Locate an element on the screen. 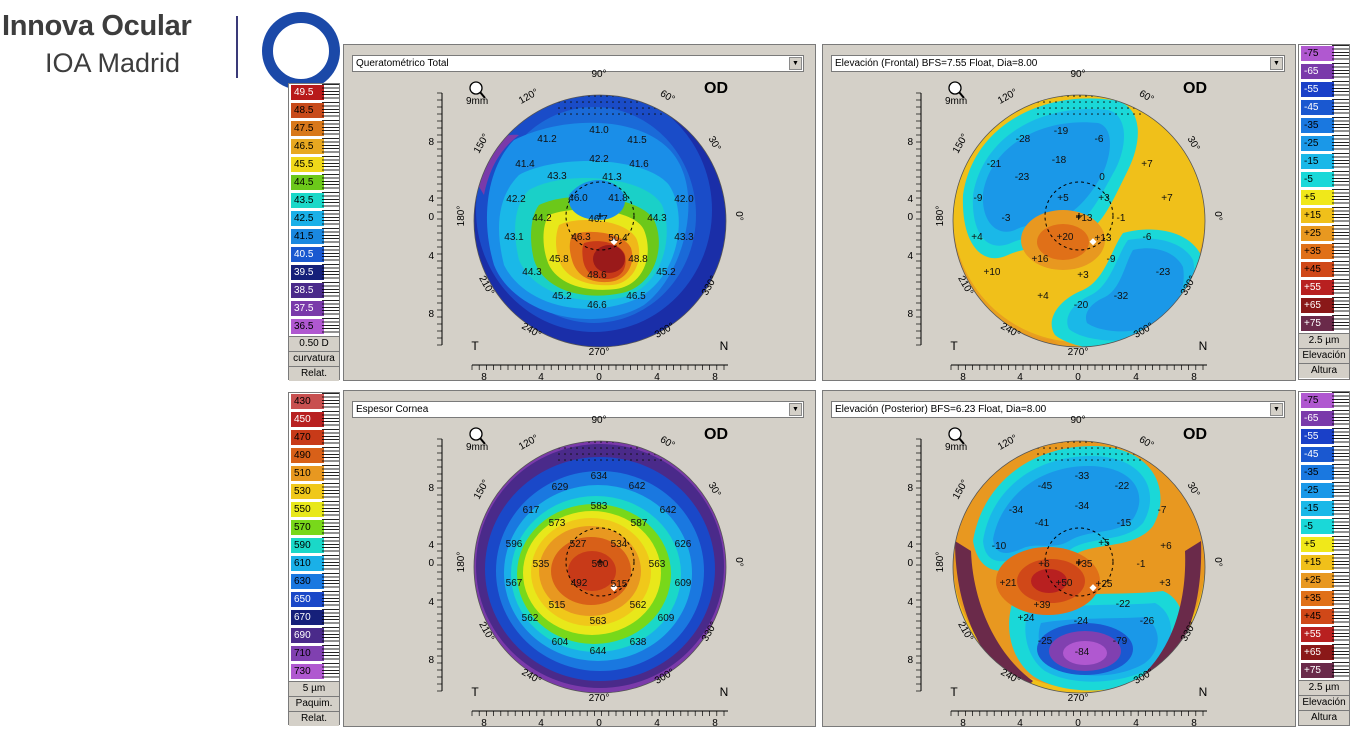 The width and height of the screenshot is (1350, 731). map-zone is located at coordinates (1063, 242).